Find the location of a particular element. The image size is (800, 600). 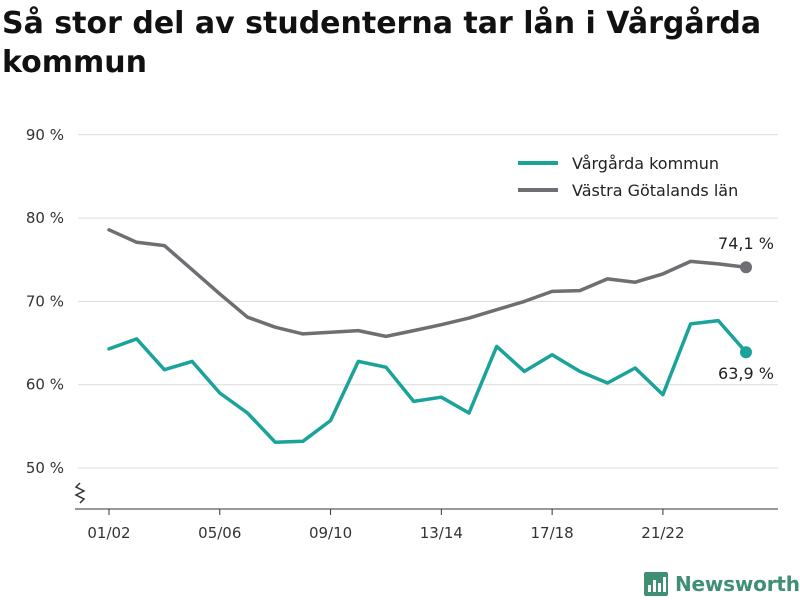

legend-label-vastra-gotaland: Västra Götalands län is located at coordinates (655, 190).